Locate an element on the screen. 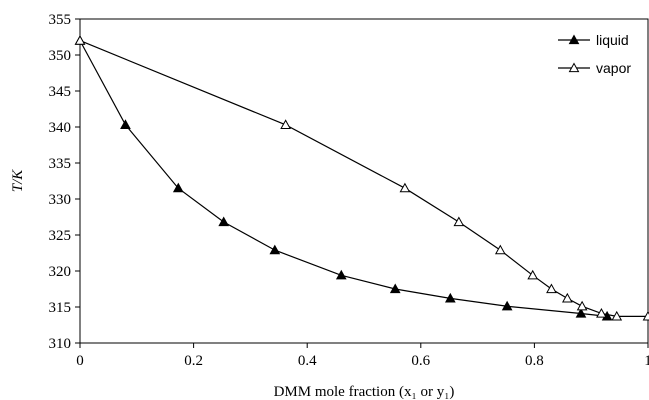  x-axis-title: DMM mole fraction (x₁ or y₁) is located at coordinates (364, 392).